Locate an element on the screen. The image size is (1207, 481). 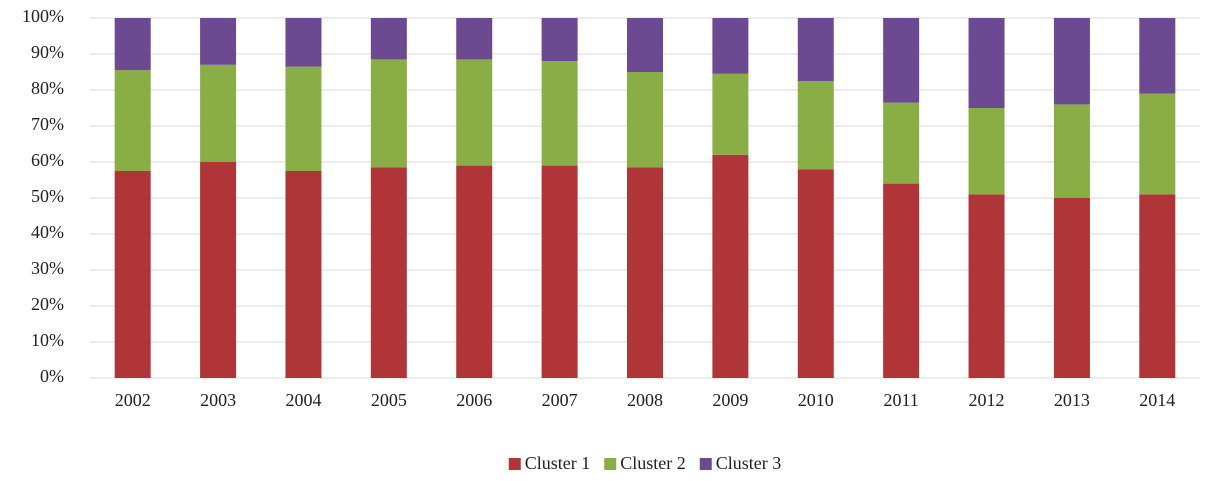
y-tick-label: 80% is located at coordinates (47, 88).